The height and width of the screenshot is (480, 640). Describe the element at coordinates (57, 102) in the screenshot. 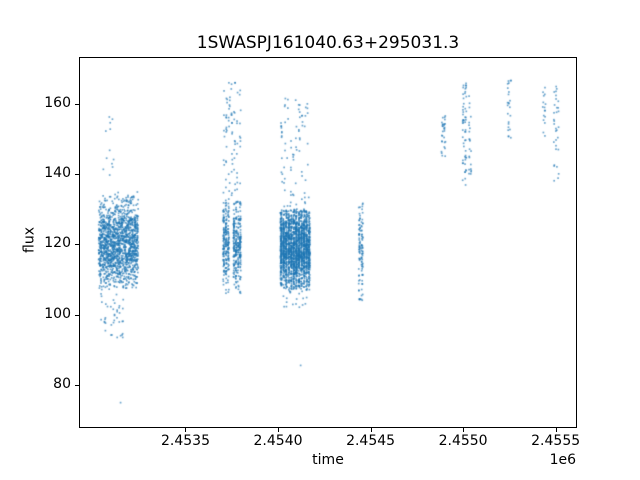

I see `y-tick-label: 160` at that location.